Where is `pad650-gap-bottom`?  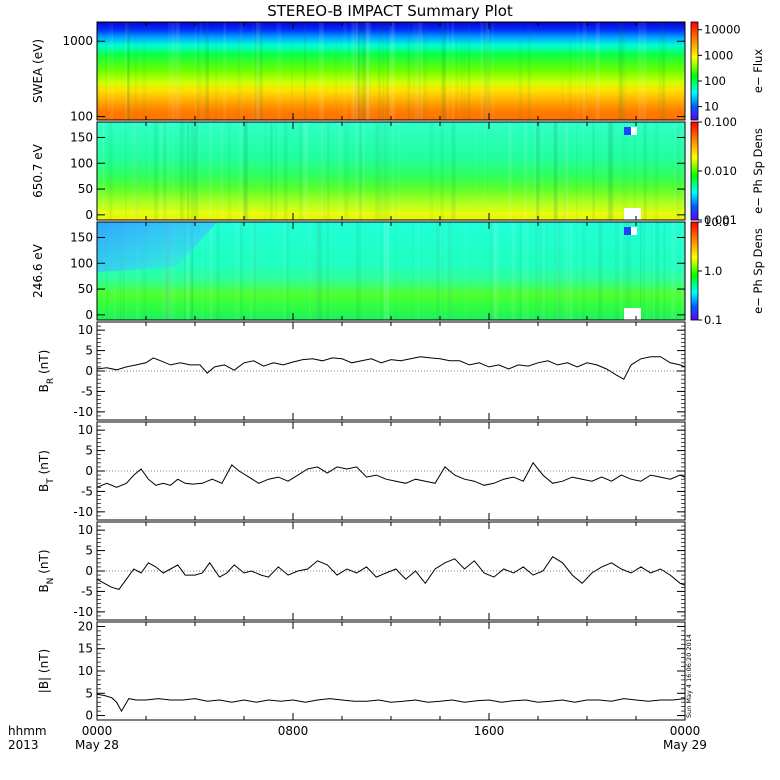 pad650-gap-bottom is located at coordinates (632, 214).